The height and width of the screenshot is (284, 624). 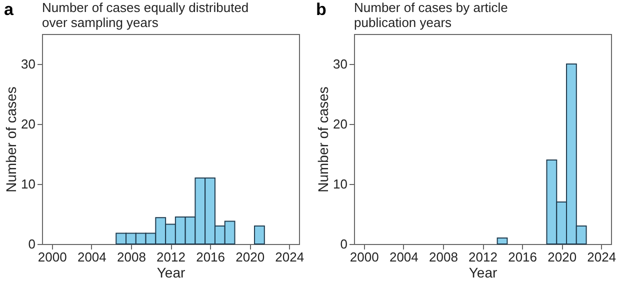 What do you see at coordinates (145, 15) in the screenshot?
I see `chart-title: Number of cases equally distributed over sampling years` at bounding box center [145, 15].